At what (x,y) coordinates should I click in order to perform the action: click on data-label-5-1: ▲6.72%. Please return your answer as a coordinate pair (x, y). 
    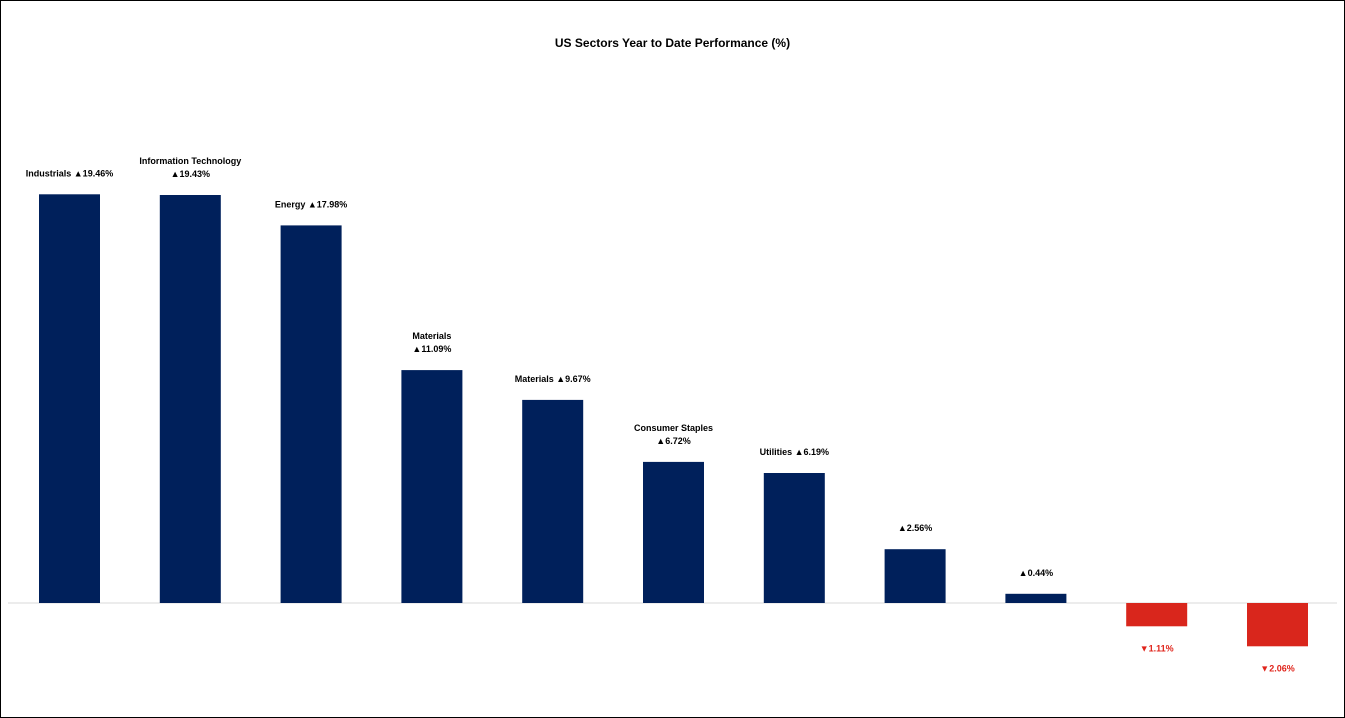
    Looking at the image, I should click on (673, 441).